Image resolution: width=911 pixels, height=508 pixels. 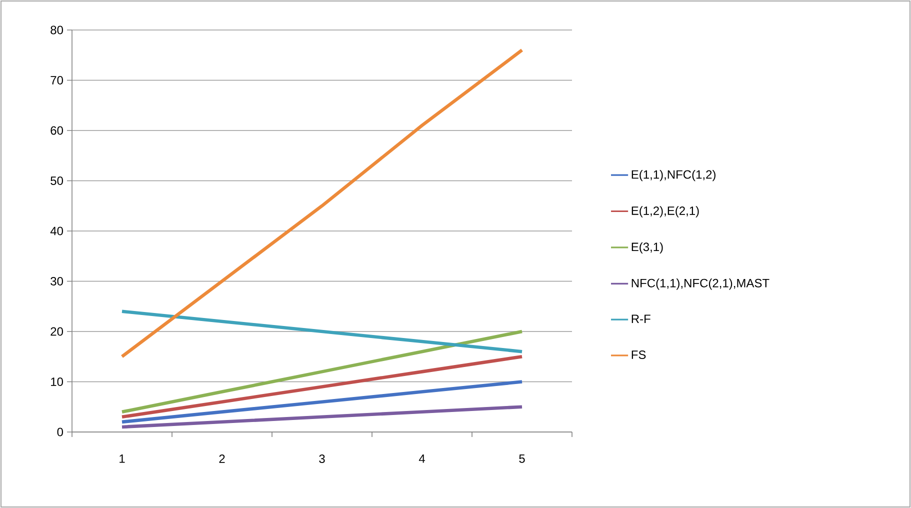 I want to click on x-tick-label: 1, so click(x=122, y=458).